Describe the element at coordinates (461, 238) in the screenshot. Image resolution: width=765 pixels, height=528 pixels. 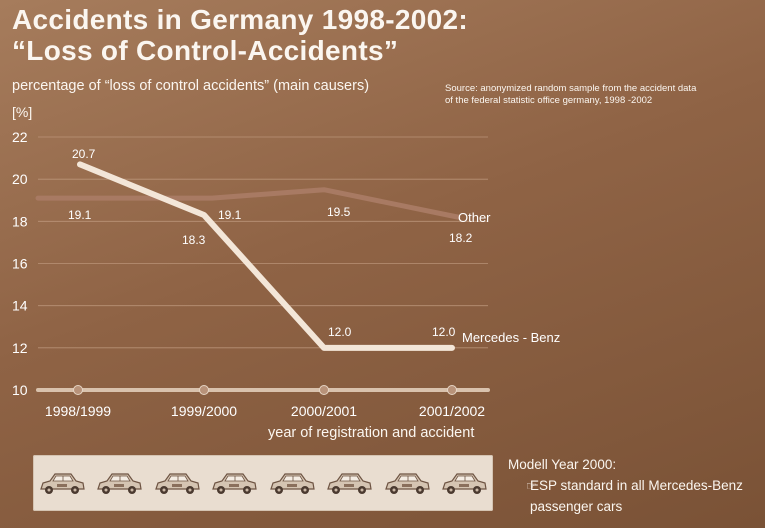
I see `data-label-other: 18.2` at that location.